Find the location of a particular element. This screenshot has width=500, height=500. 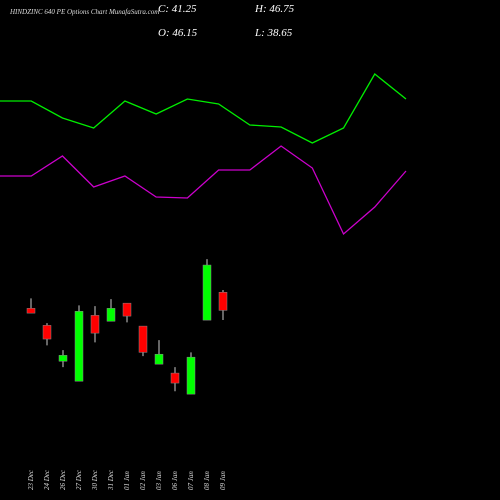

x-tick-label: 07 Jan is located at coordinates (191, 480).